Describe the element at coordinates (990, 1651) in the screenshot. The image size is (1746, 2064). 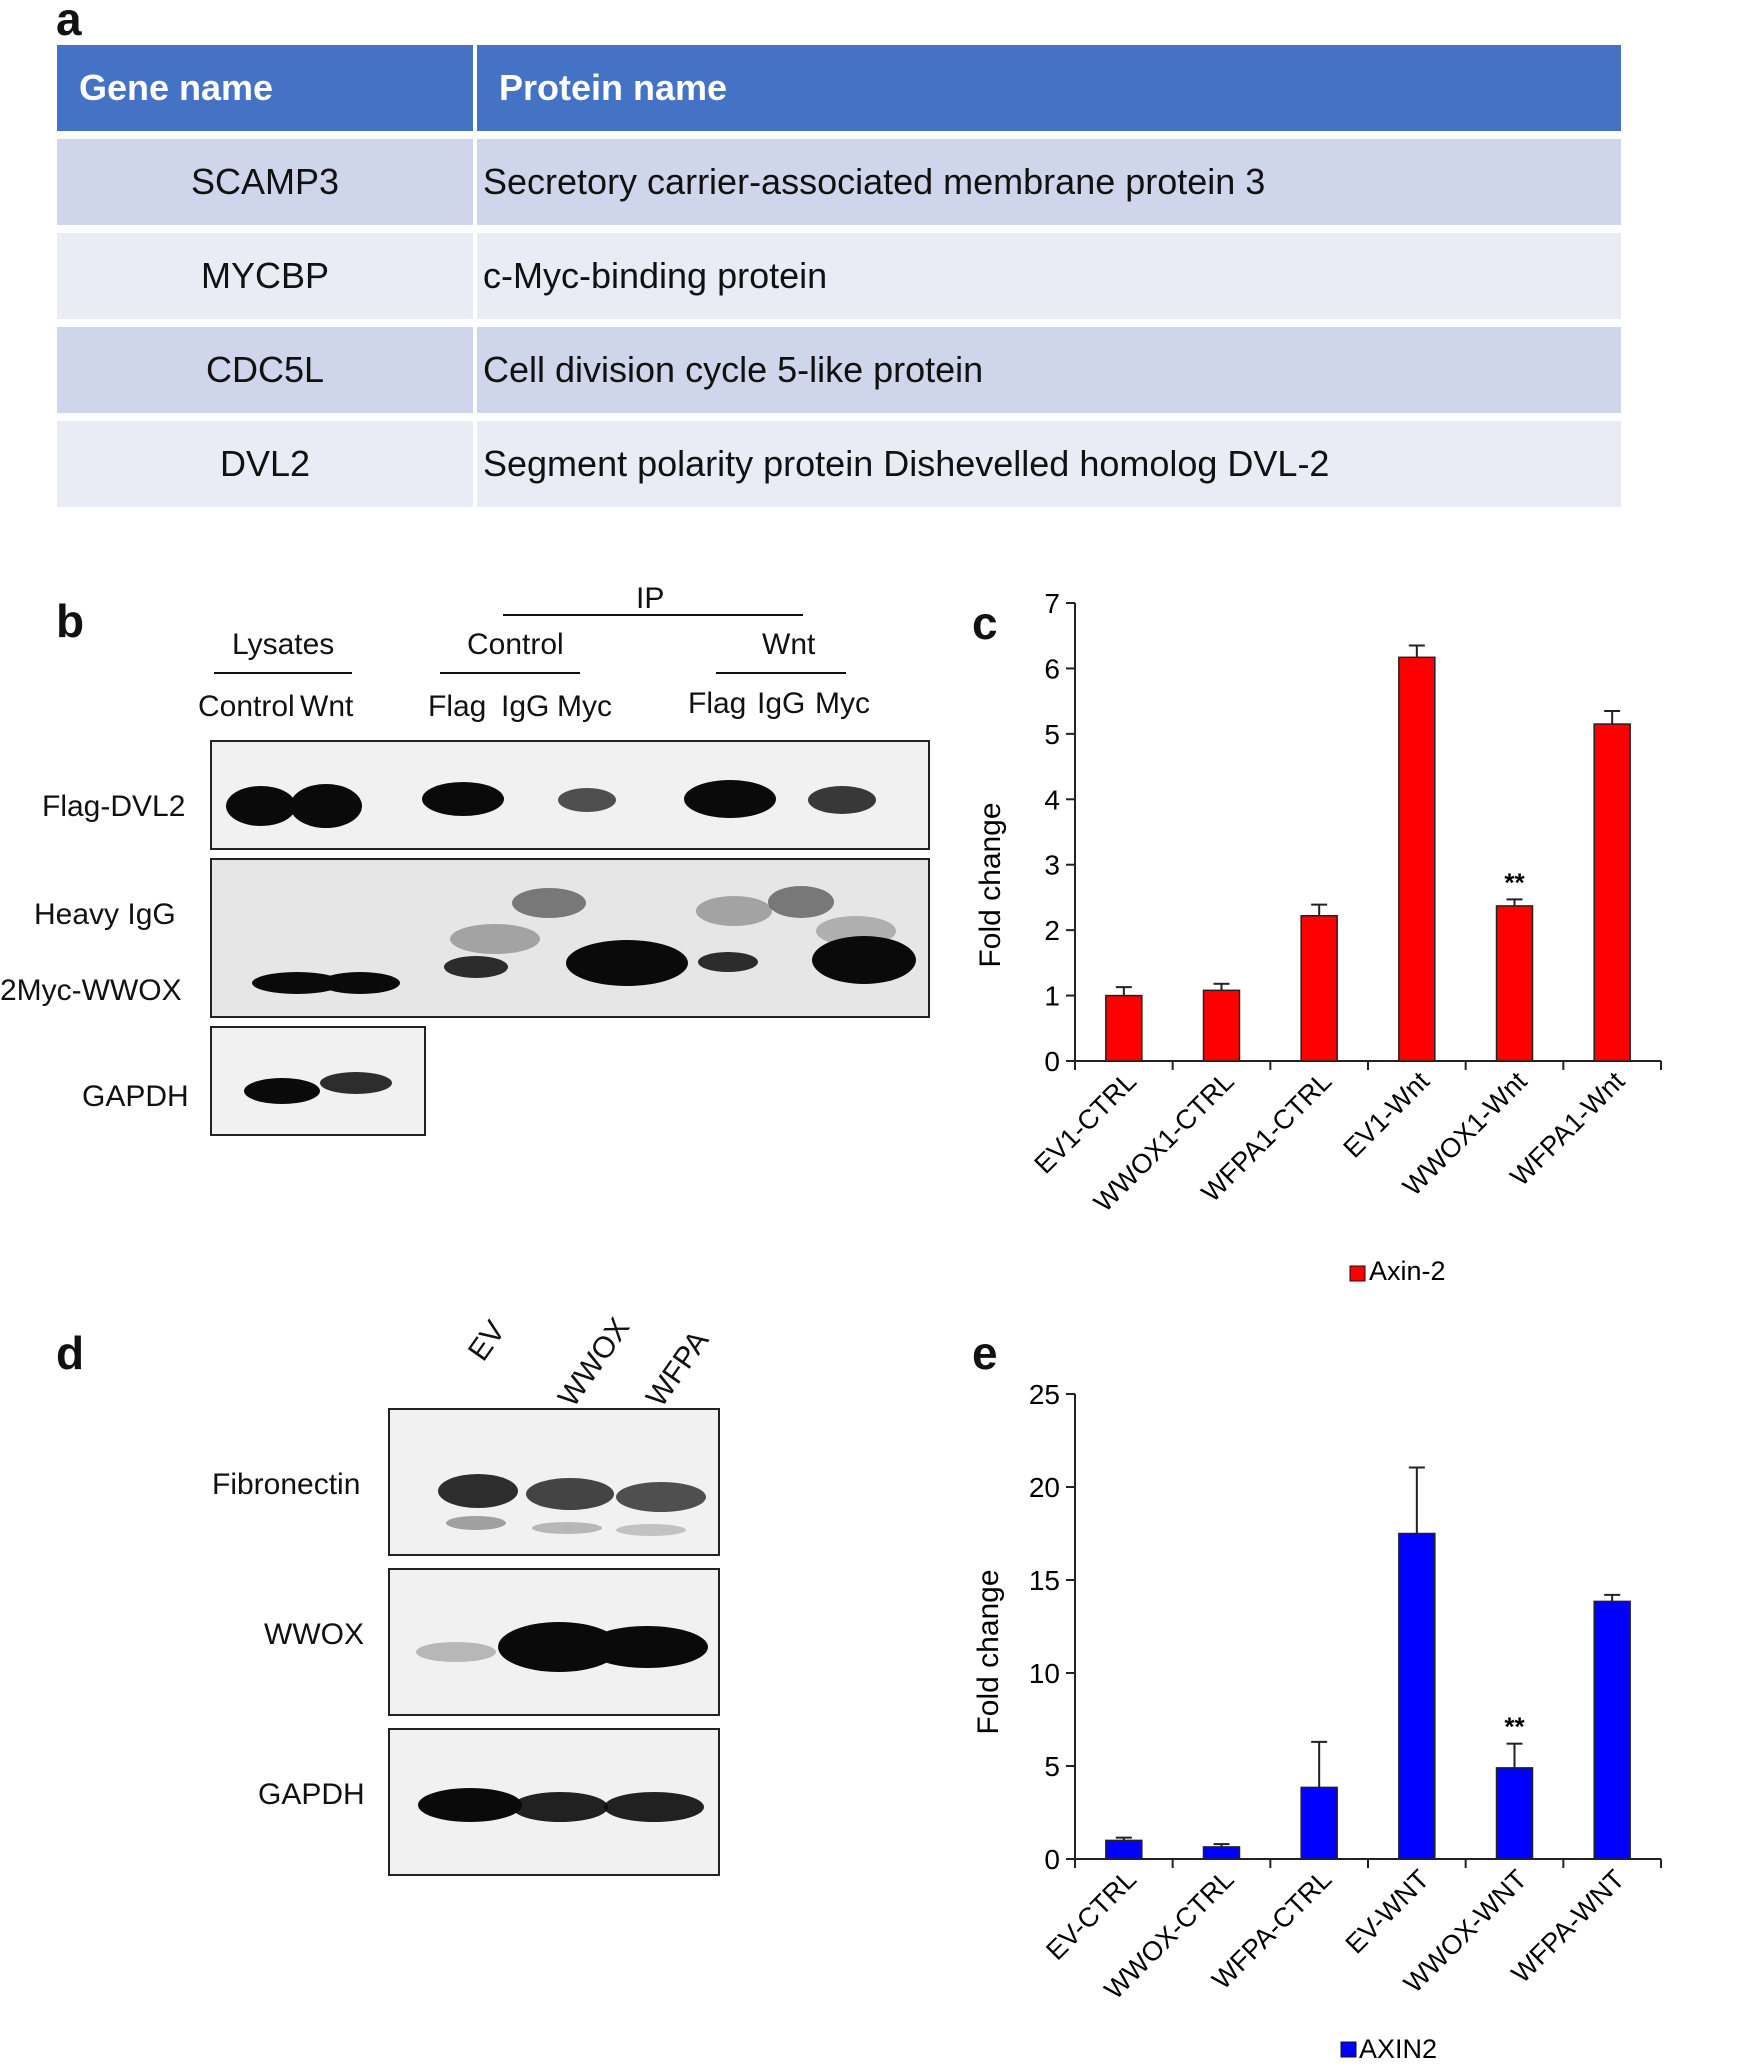
I see `chart-e-ylabel: Fold change` at that location.